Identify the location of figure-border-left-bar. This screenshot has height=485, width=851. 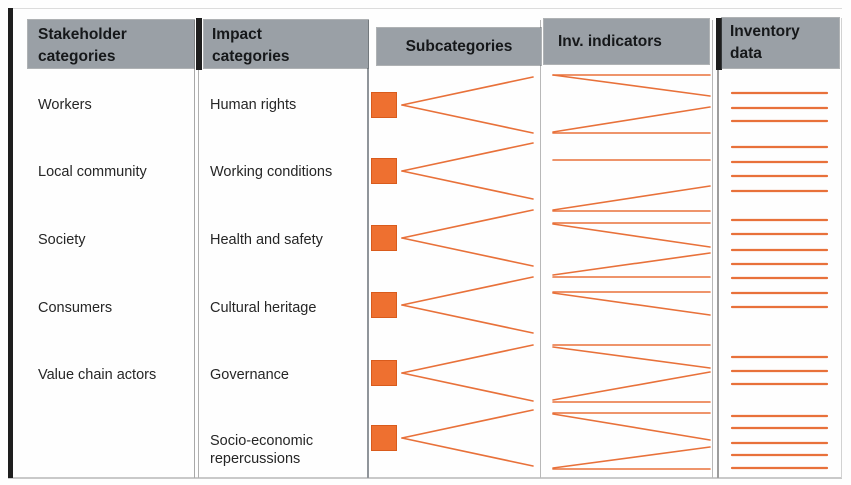
(10, 243).